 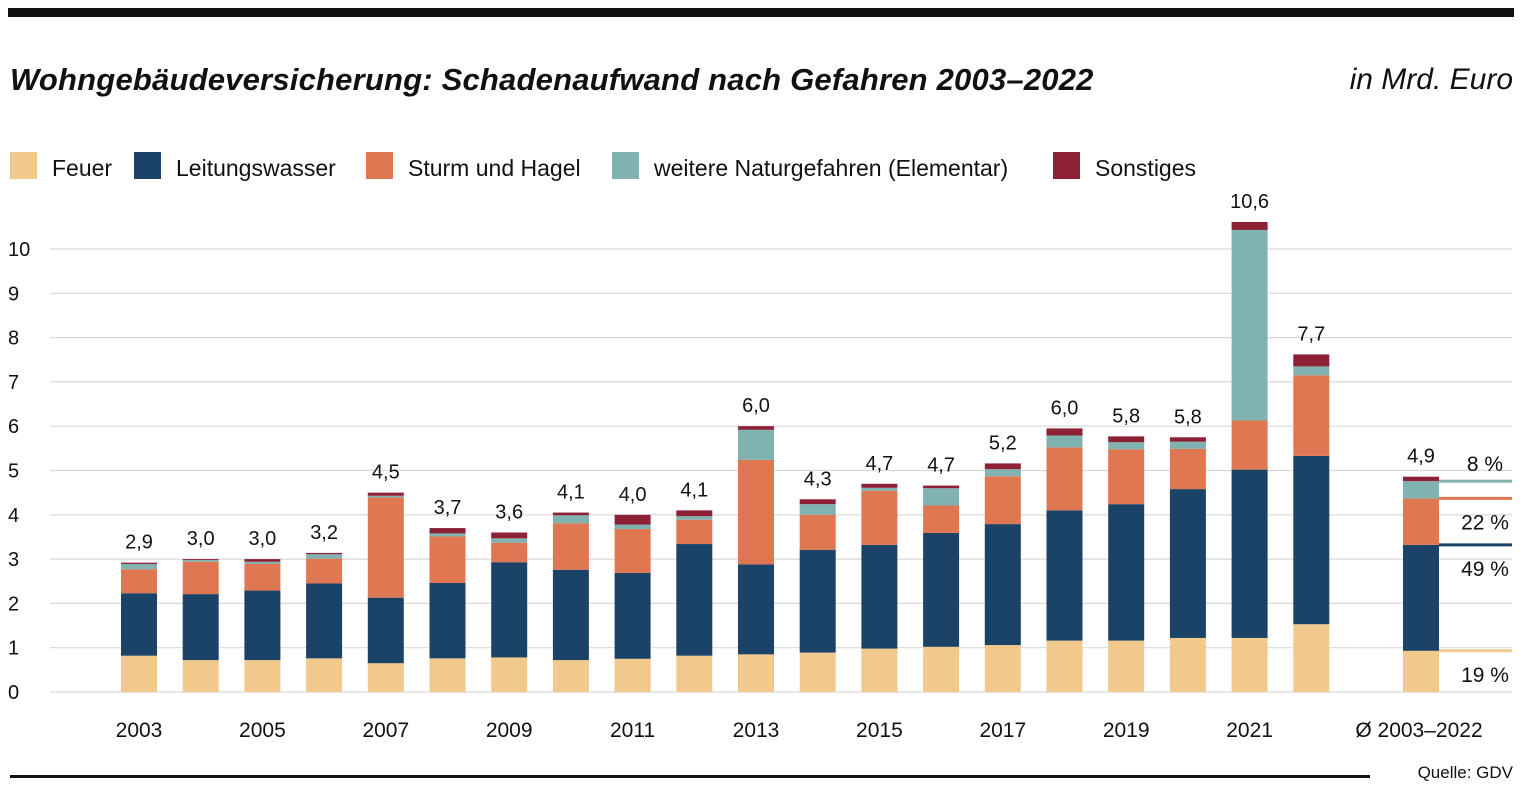 What do you see at coordinates (879, 464) in the screenshot?
I see `total-label: 4,7` at bounding box center [879, 464].